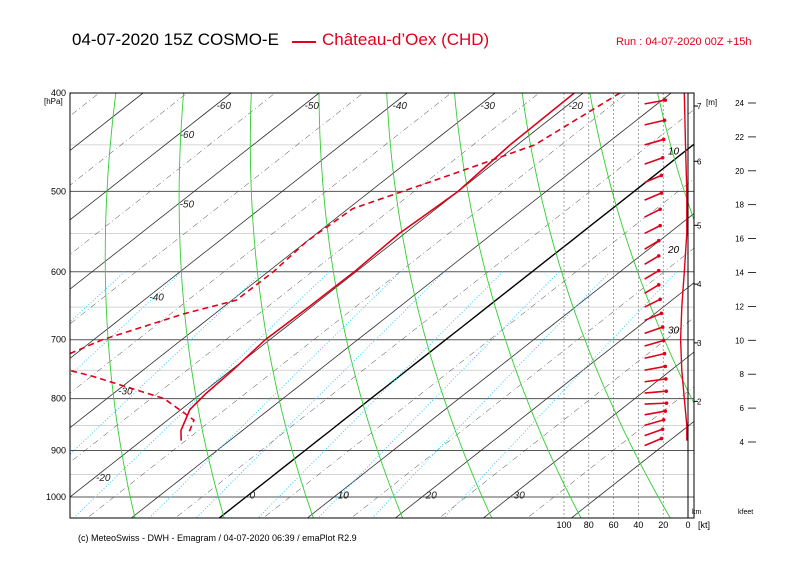  I want to click on pressure-tick-label: 700, so click(58, 340).